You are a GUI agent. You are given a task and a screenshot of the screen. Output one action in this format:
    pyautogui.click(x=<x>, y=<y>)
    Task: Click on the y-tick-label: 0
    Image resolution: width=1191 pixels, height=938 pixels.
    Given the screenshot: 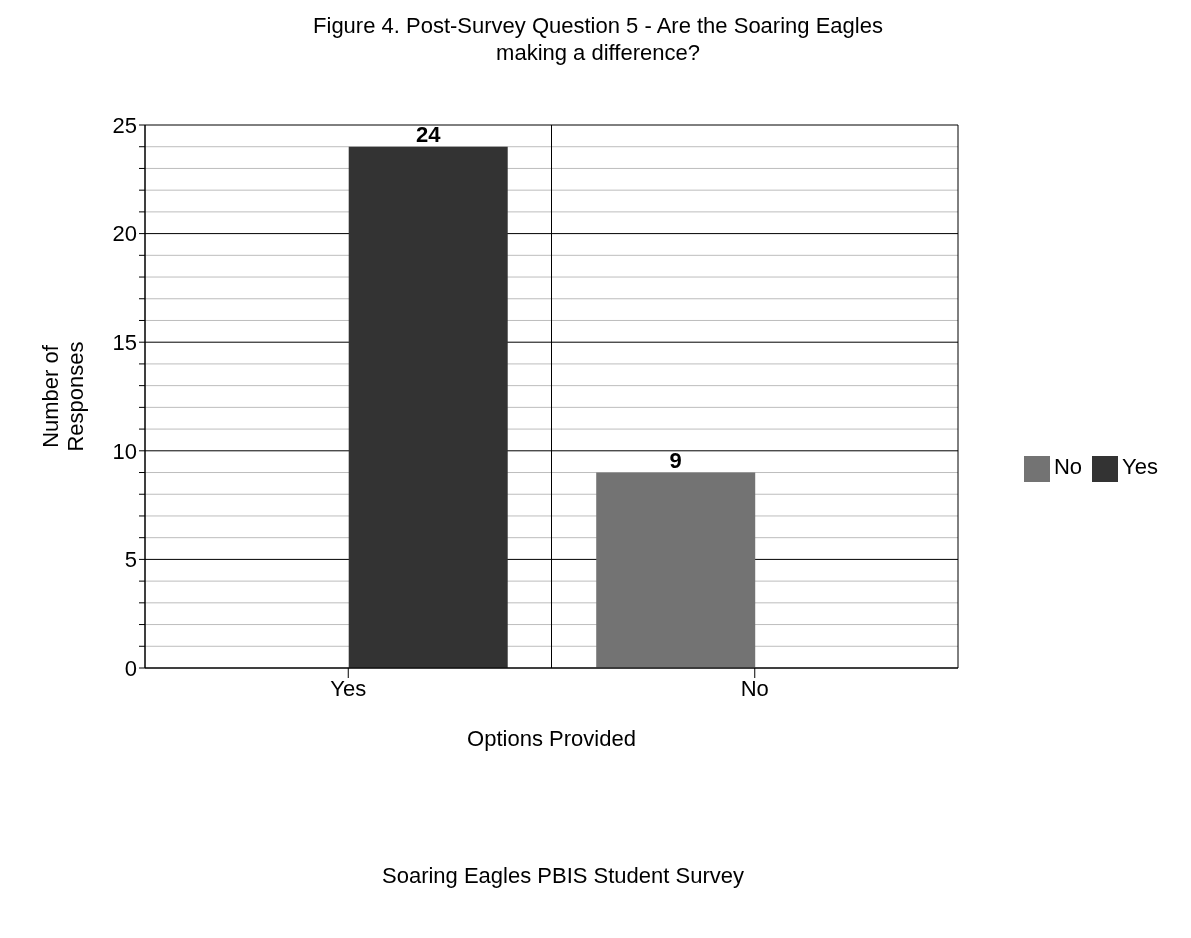 What is the action you would take?
    pyautogui.click(x=130, y=668)
    